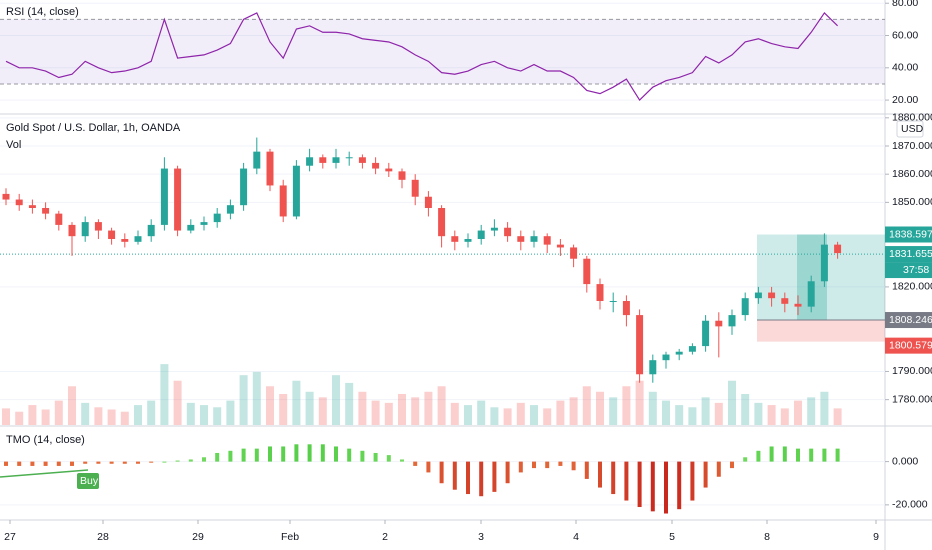  Describe the element at coordinates (905, 4) in the screenshot. I see `y-tick-label: 80.00` at that location.